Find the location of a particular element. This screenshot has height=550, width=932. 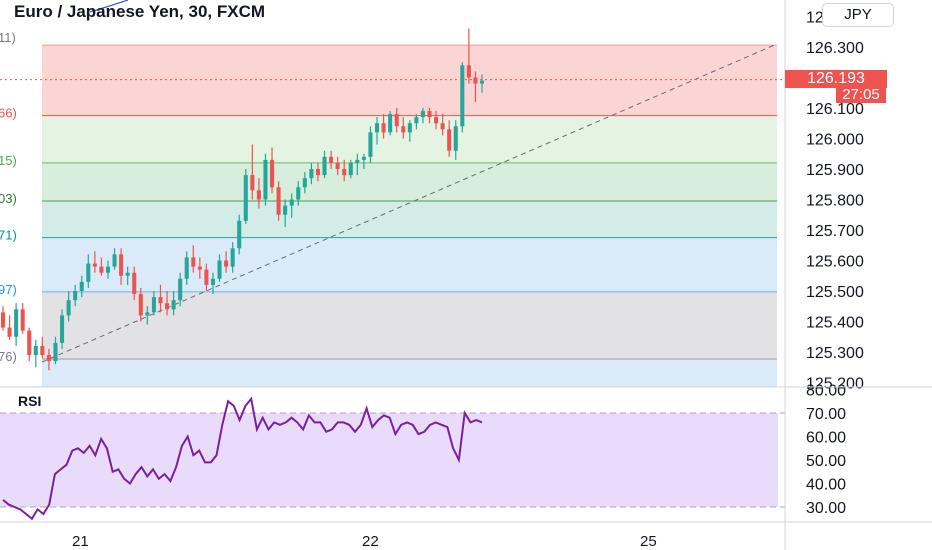

fib-level-label: 97) is located at coordinates (8, 289).